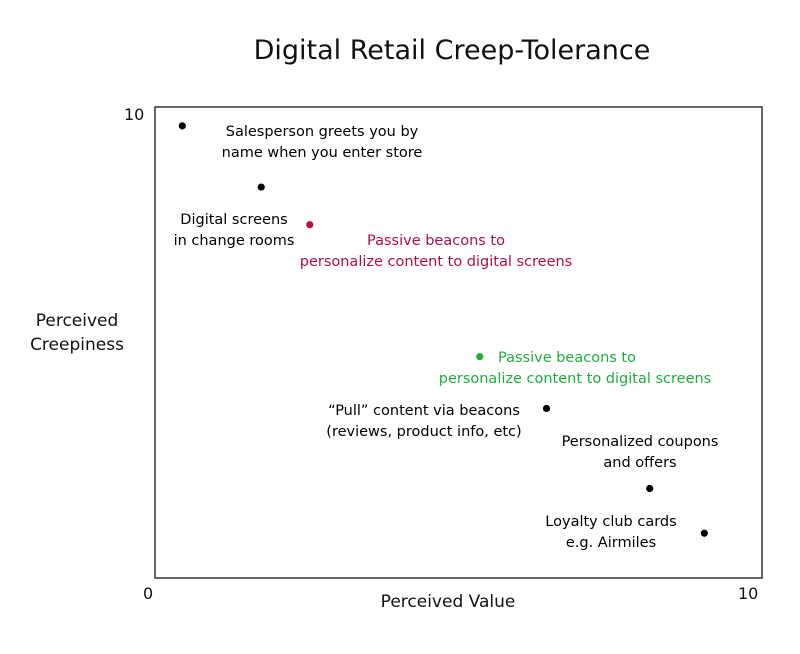  I want to click on data-label: e.g. Airmiles, so click(611, 543).